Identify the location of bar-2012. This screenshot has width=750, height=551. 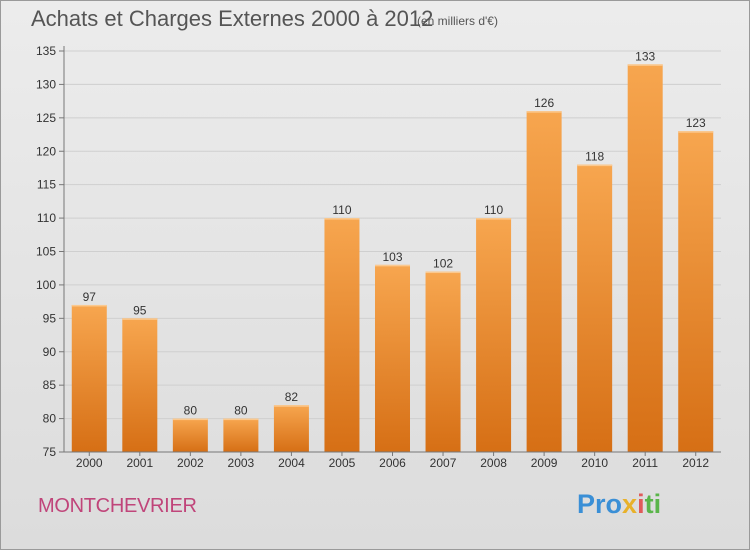
(696, 291).